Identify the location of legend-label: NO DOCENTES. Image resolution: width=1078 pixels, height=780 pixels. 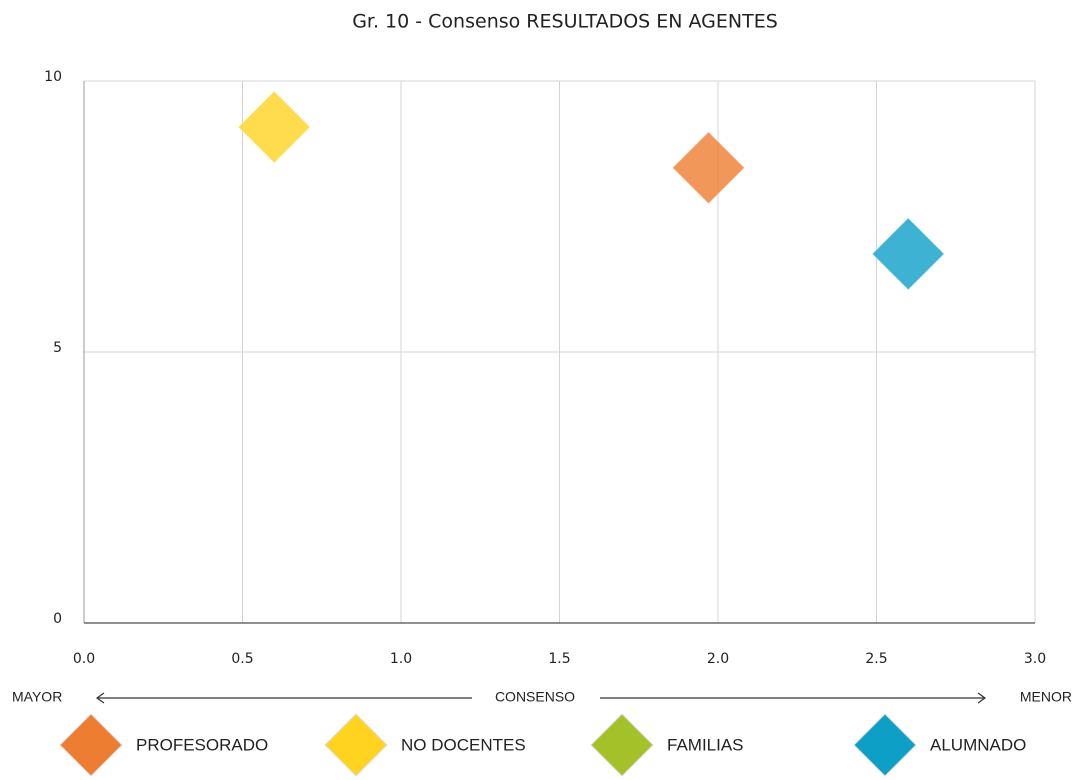
(463, 744).